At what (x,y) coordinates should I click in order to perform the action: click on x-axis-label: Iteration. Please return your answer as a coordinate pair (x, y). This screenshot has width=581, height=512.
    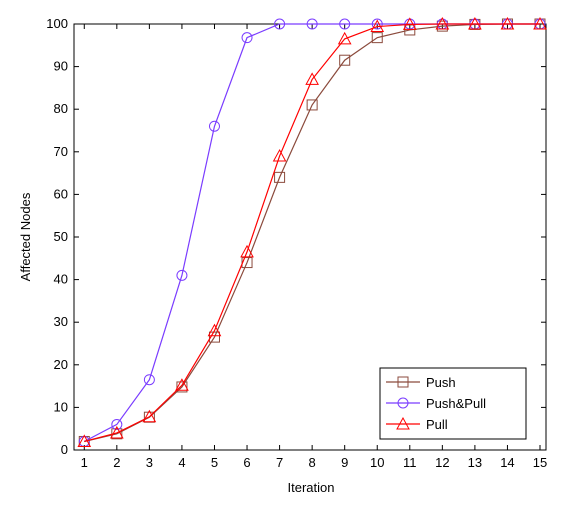
    Looking at the image, I should click on (311, 487).